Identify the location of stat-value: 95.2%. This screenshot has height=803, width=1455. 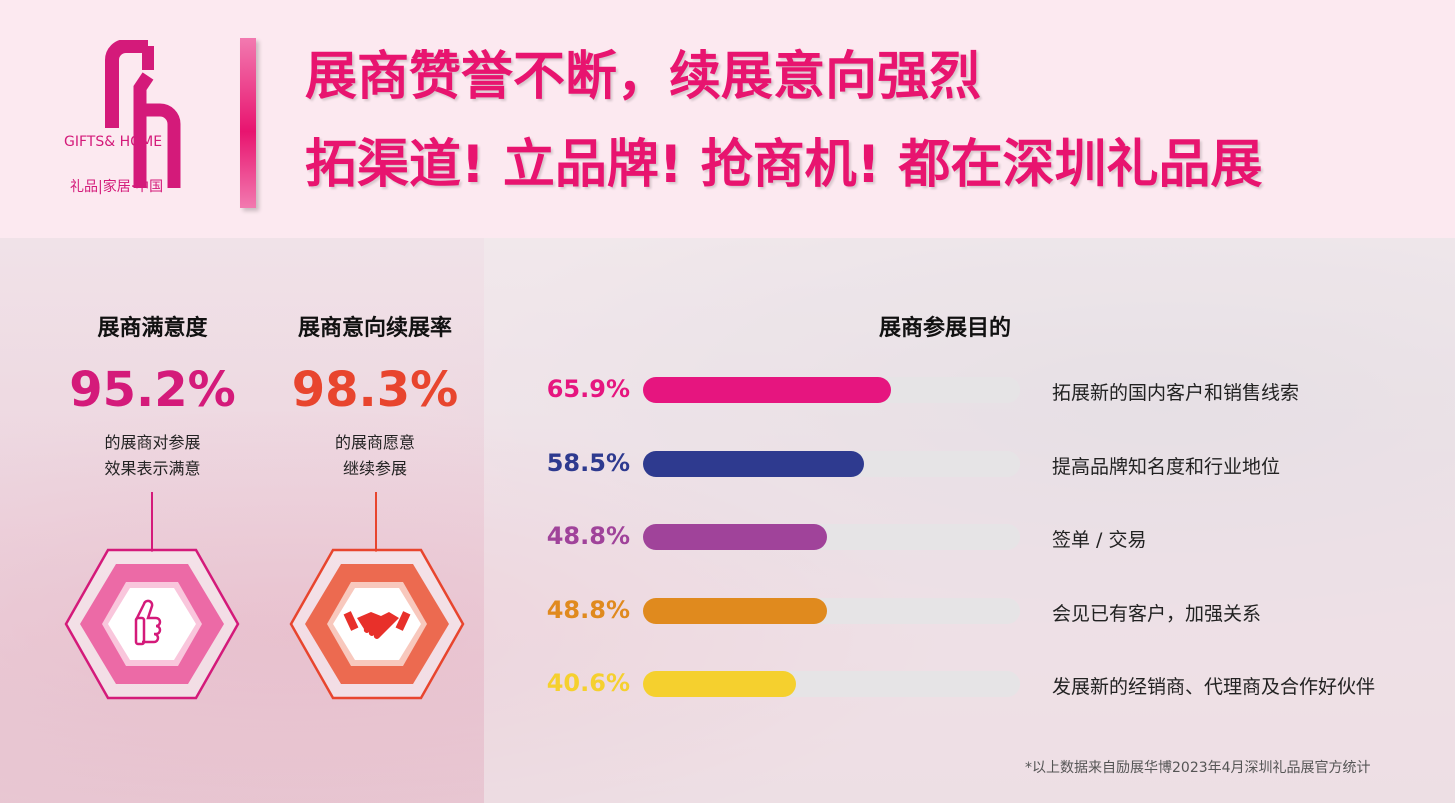
(152, 390).